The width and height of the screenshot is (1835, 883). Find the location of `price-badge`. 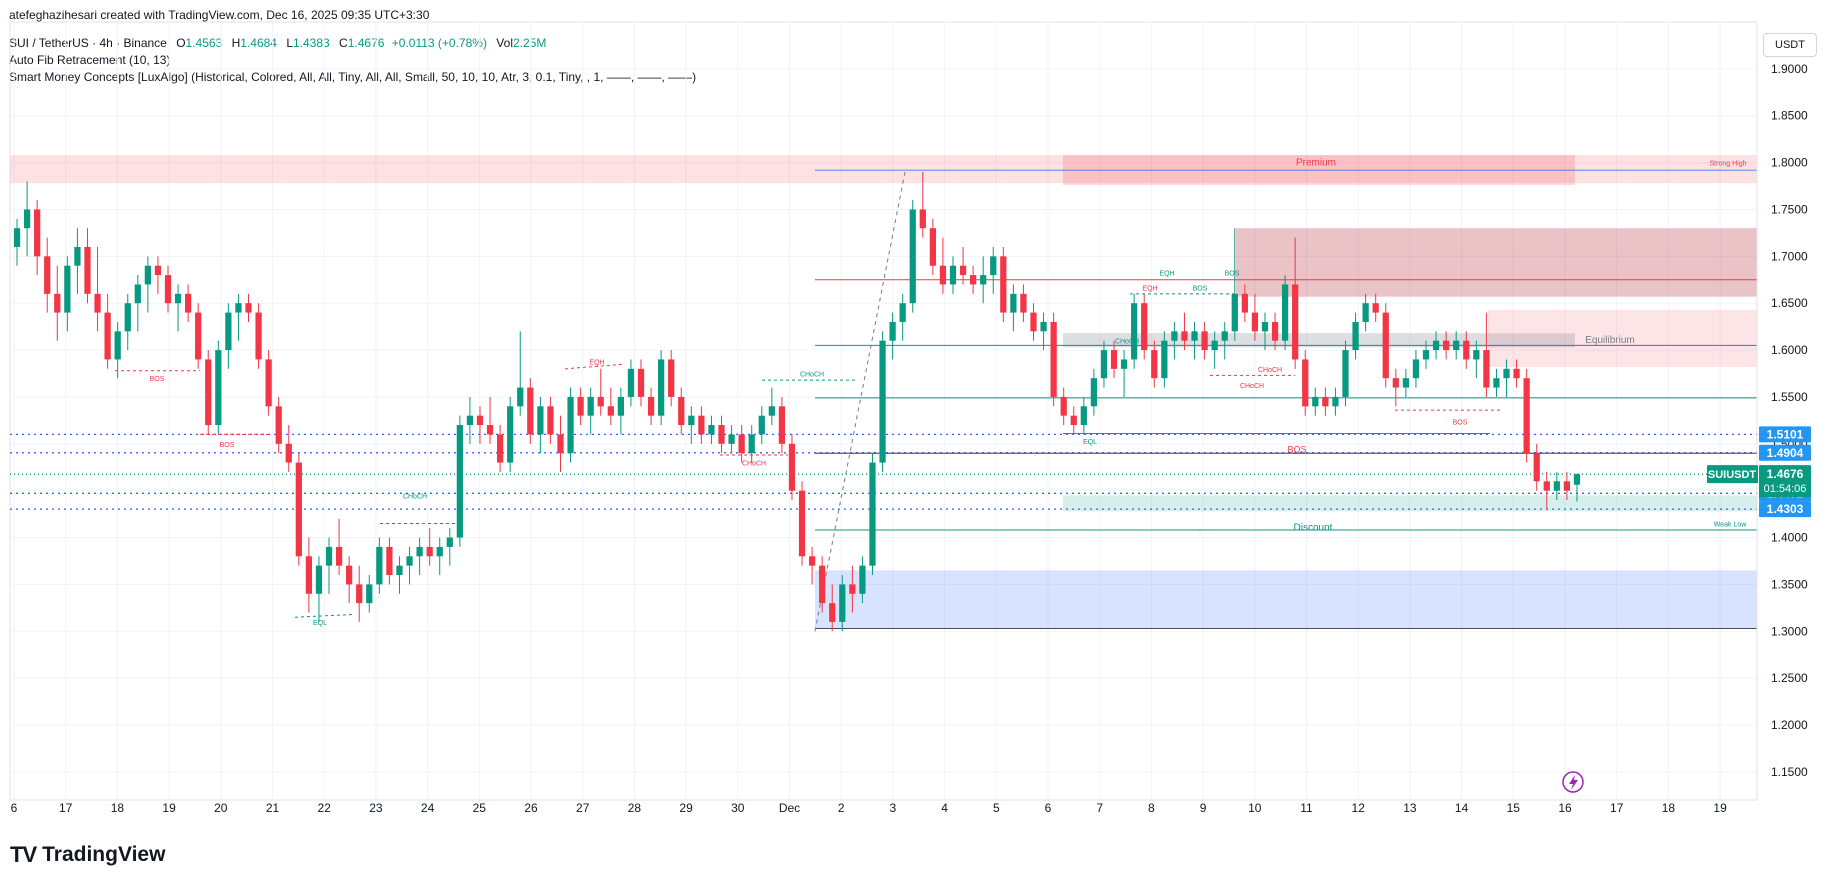

price-badge is located at coordinates (1785, 434).